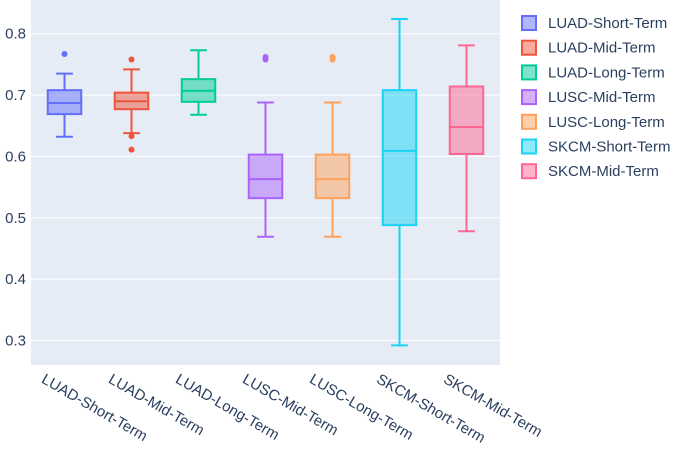 The height and width of the screenshot is (451, 685). Describe the element at coordinates (332, 146) in the screenshot. I see `box-lusc-long-term` at that location.